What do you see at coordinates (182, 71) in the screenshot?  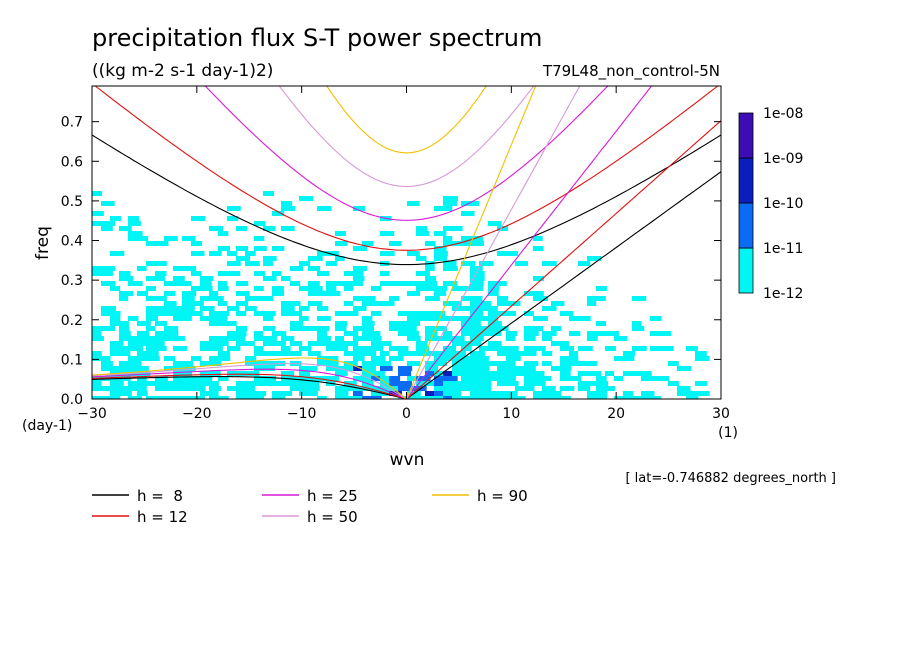 I see `chart-subtitle: ((kg m-2 s-1 day-1)2)` at bounding box center [182, 71].